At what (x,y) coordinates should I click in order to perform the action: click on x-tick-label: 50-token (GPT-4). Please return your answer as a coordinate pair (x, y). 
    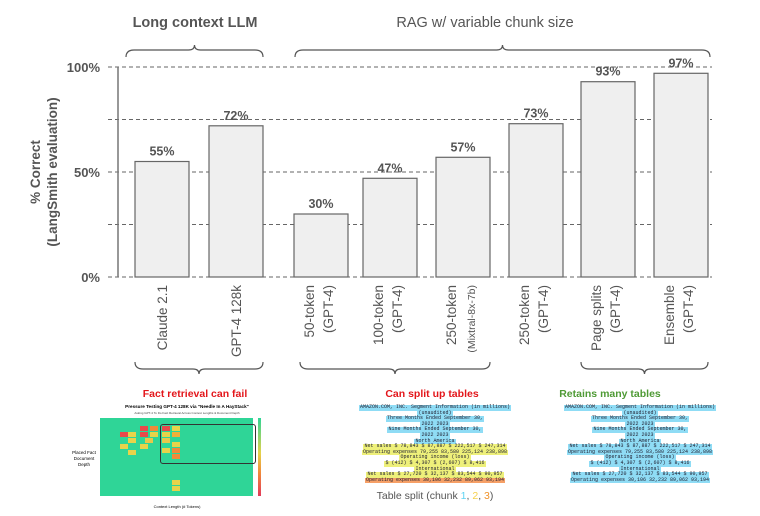
    Looking at the image, I should click on (319, 311).